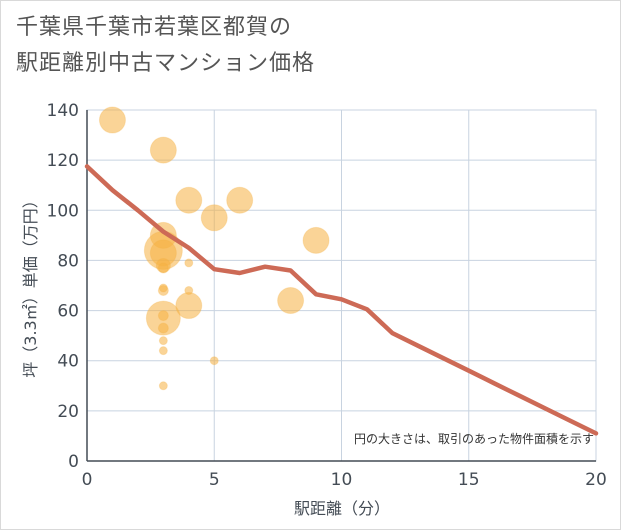  What do you see at coordinates (596, 480) in the screenshot?
I see `x-tick-label: 20` at bounding box center [596, 480].